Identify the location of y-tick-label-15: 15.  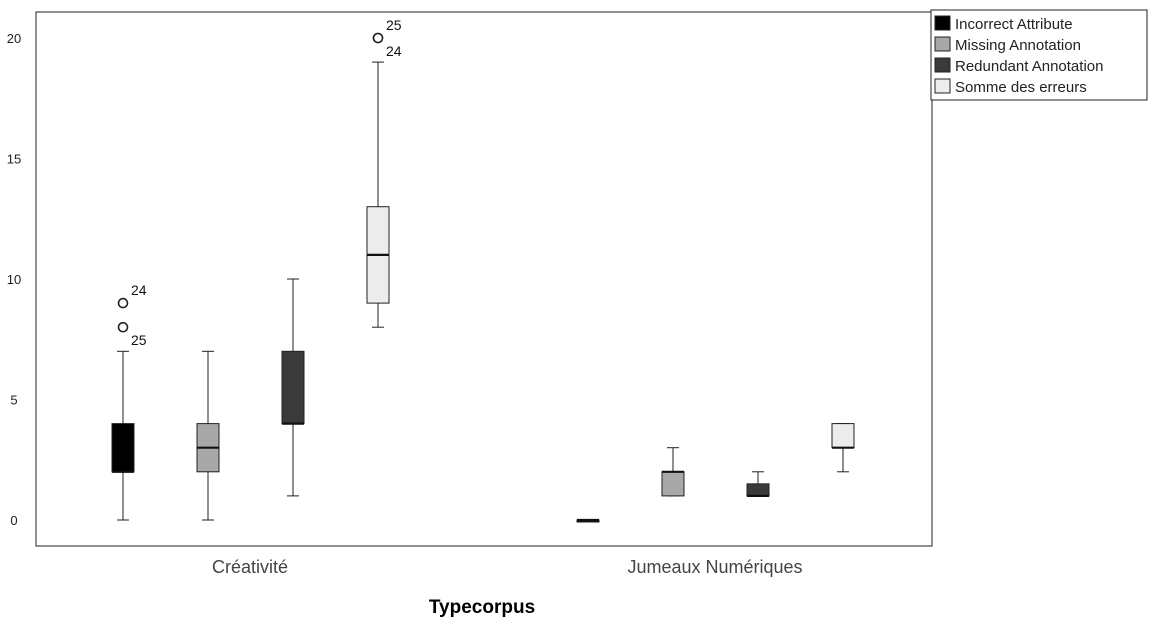
(14, 159).